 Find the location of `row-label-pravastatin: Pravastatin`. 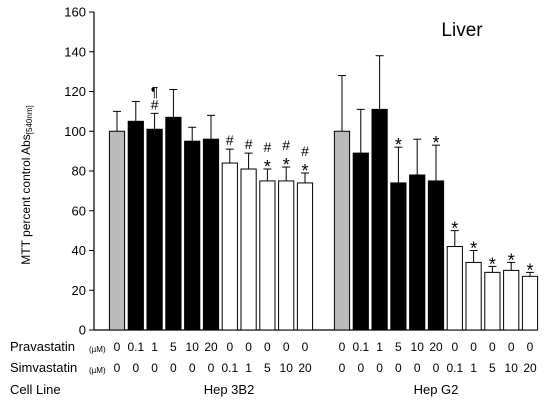

row-label-pravastatin: Pravastatin is located at coordinates (42, 346).